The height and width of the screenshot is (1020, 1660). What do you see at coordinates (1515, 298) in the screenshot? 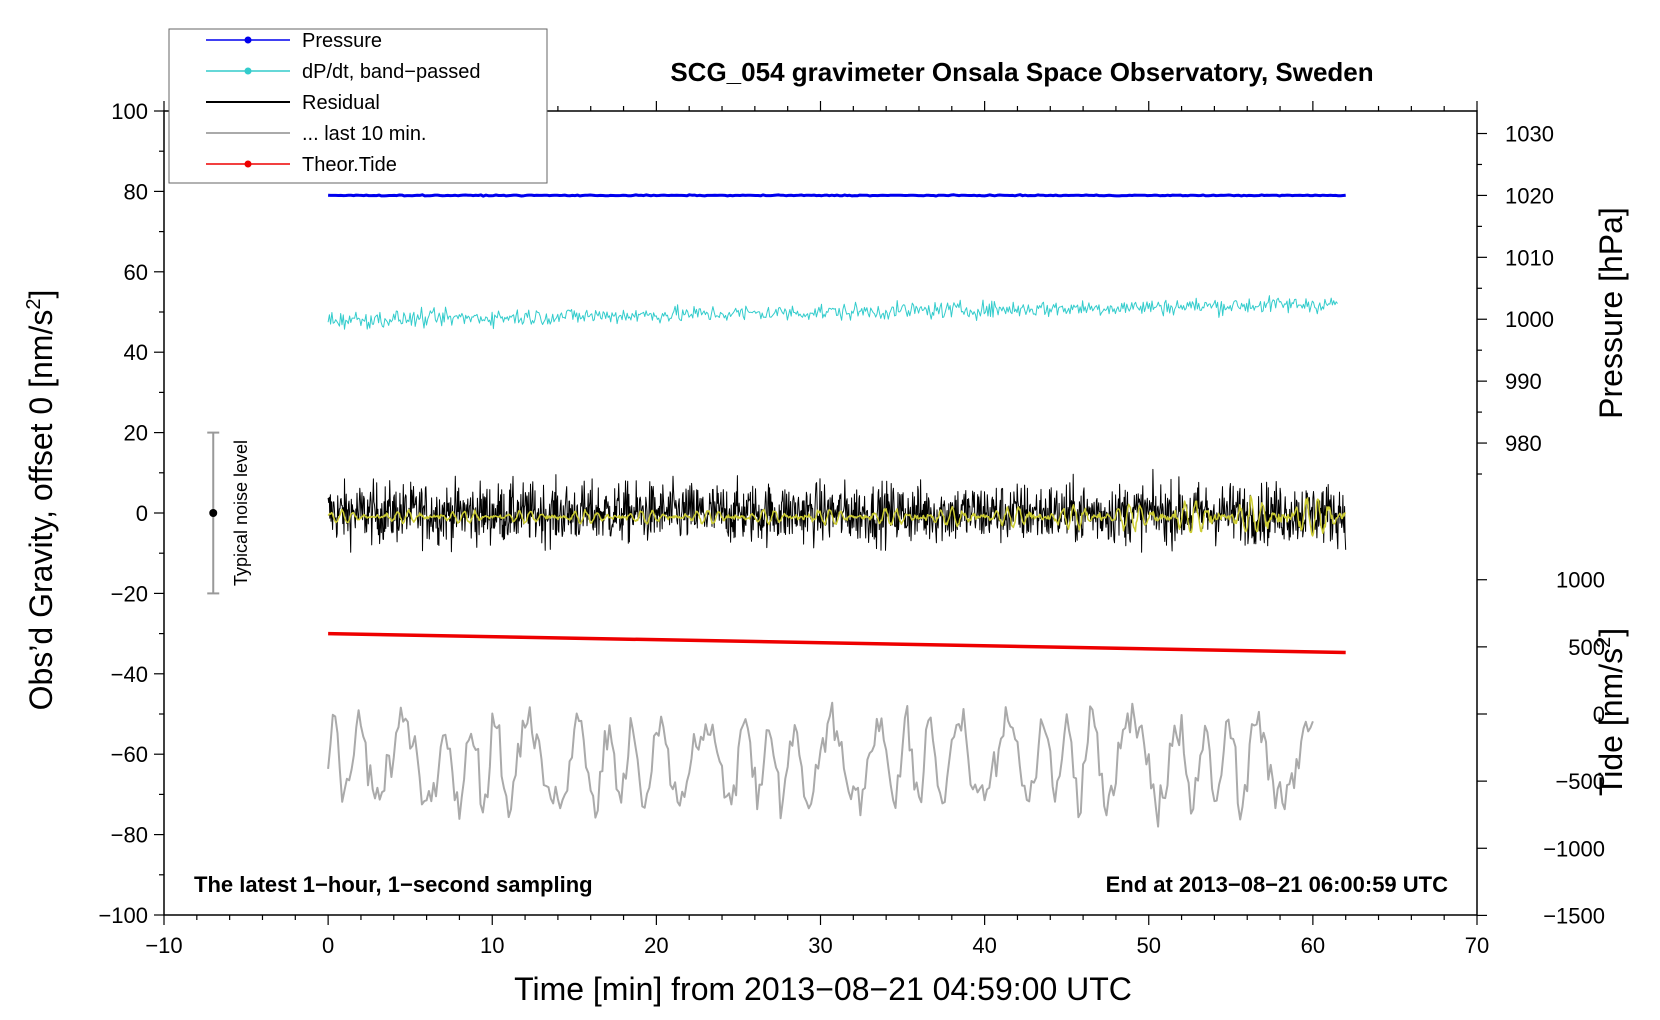
I see `y-axis-right-pressure: 1030 1020 1010 1000 990 980` at bounding box center [1515, 298].